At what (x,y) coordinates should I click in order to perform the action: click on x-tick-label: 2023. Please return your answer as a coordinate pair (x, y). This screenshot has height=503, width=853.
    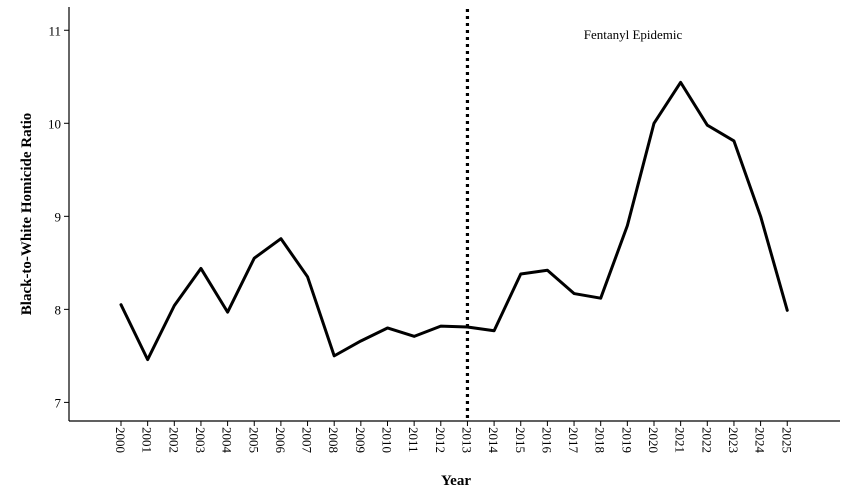
    Looking at the image, I should click on (733, 440).